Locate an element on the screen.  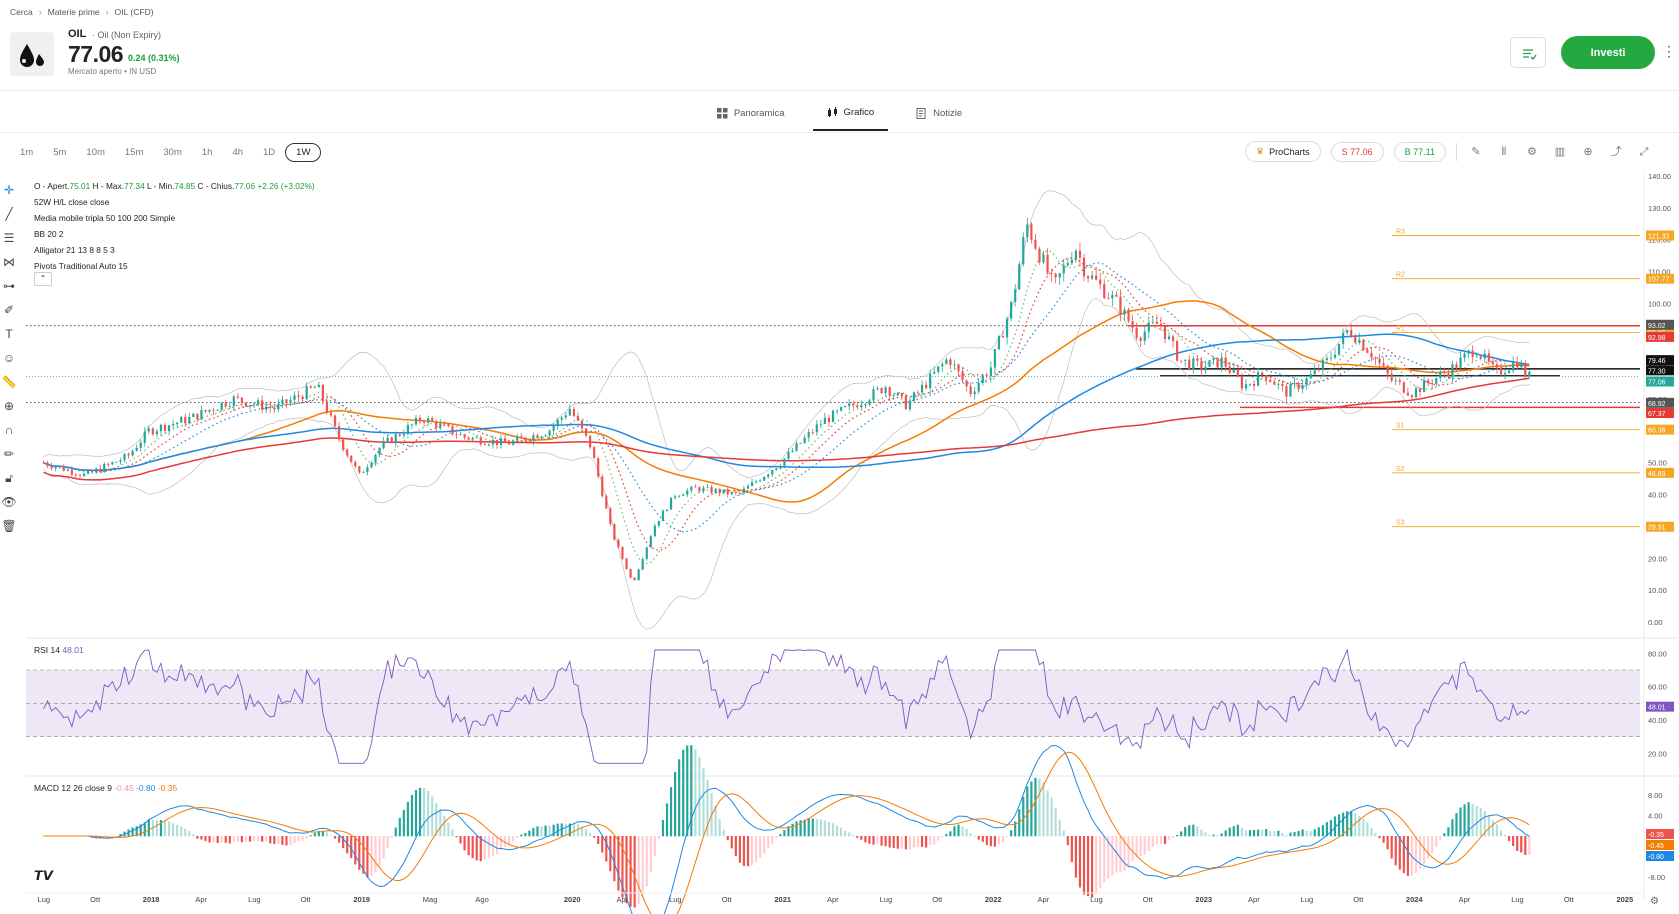
timeframe-4h: 4h is located at coordinates (238, 152).